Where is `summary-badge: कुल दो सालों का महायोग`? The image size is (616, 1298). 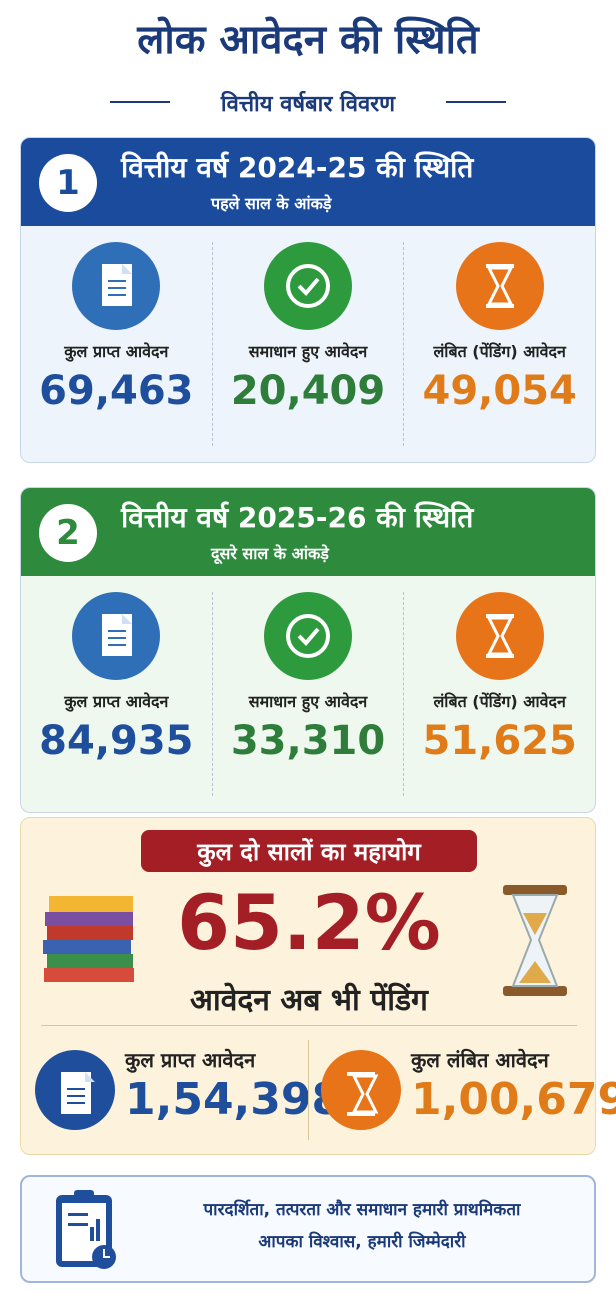
summary-badge: कुल दो सालों का महायोग is located at coordinates (309, 851).